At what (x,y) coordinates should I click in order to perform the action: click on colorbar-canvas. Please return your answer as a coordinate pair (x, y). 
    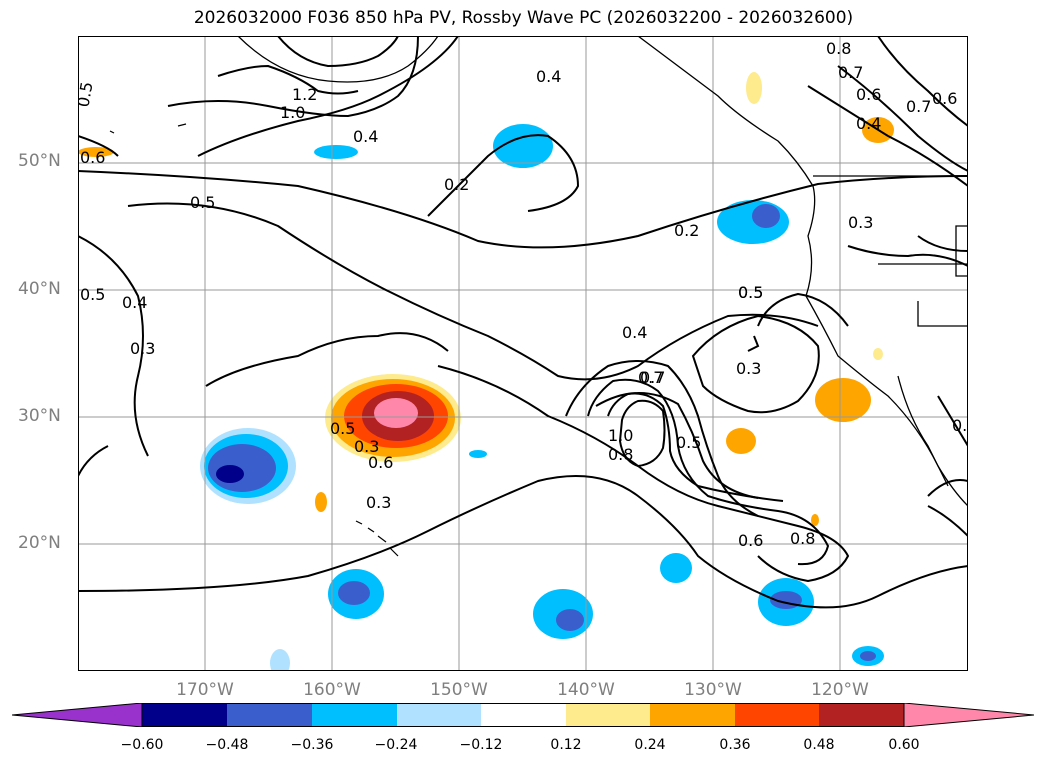
    Looking at the image, I should click on (523, 715).